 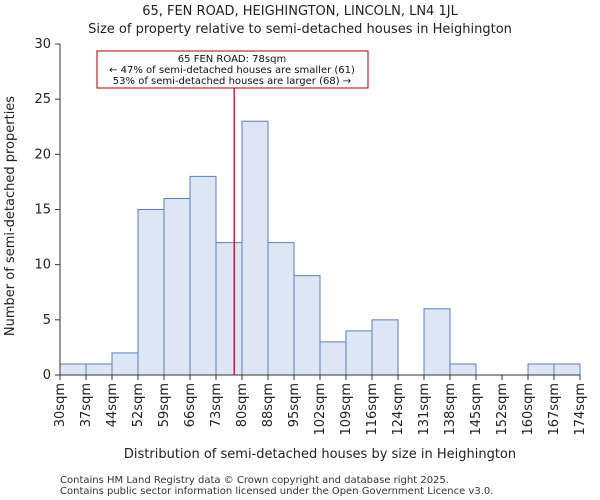 What do you see at coordinates (437, 342) in the screenshot?
I see `bar-131sqm` at bounding box center [437, 342].